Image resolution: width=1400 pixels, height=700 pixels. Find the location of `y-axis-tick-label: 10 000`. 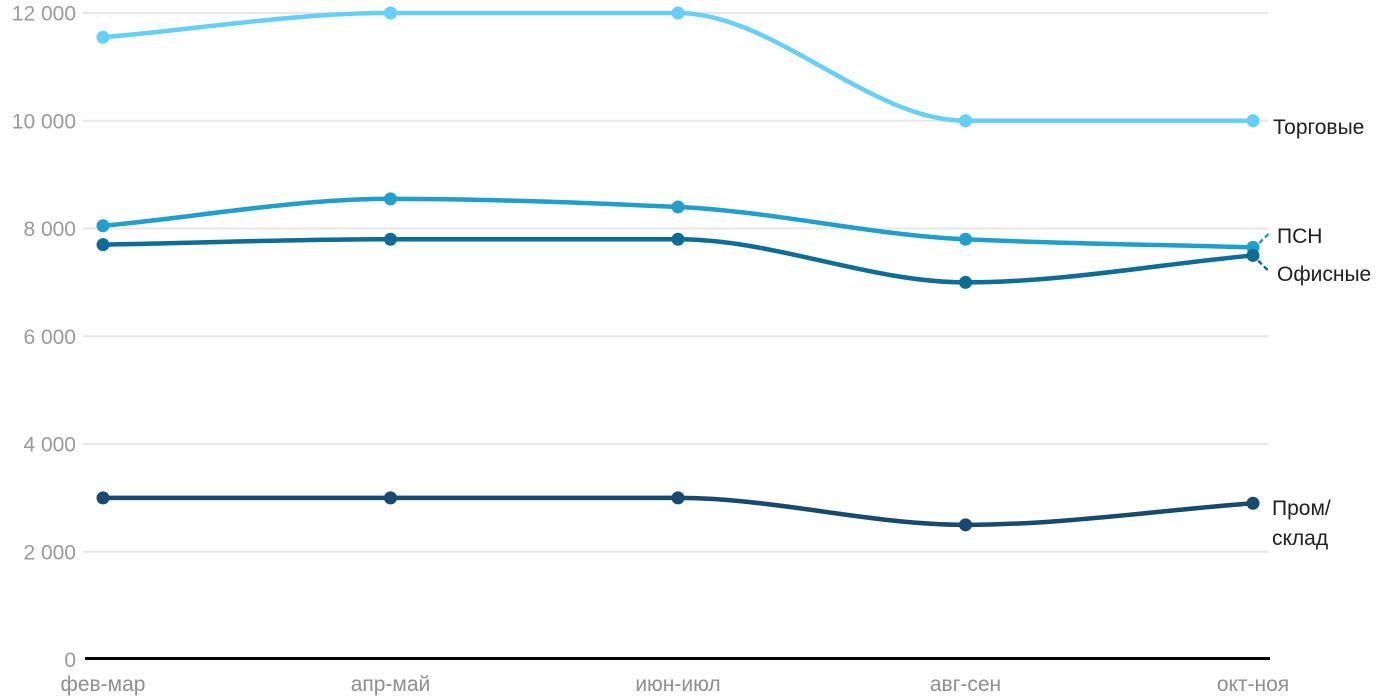

y-axis-tick-label: 10 000 is located at coordinates (44, 121).